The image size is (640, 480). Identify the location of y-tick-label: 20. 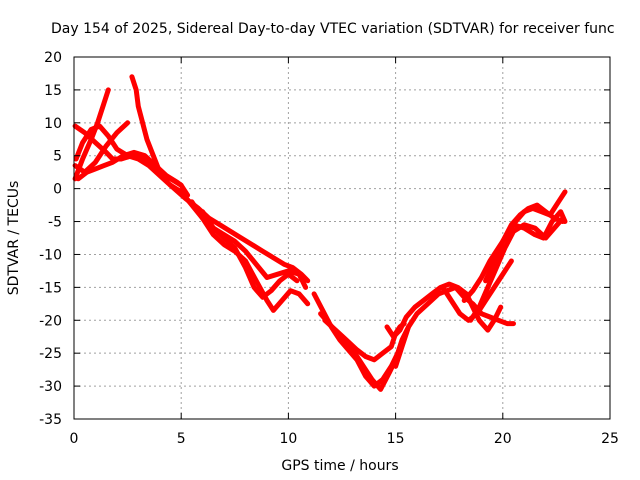
(53, 58).